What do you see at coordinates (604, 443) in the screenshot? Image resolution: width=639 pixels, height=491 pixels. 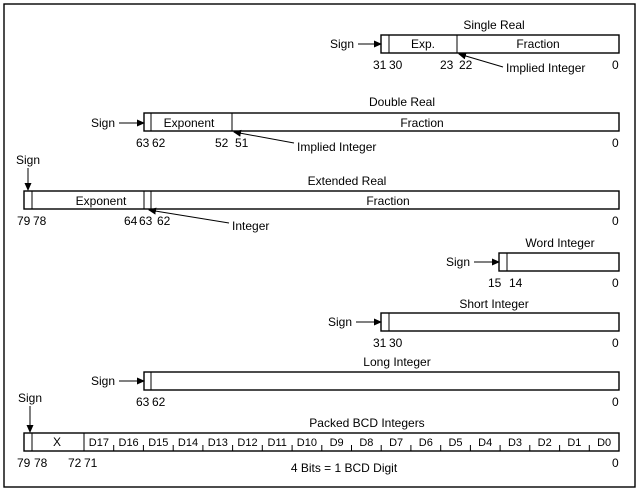 I see `bcd-digit-d0: D0` at bounding box center [604, 443].